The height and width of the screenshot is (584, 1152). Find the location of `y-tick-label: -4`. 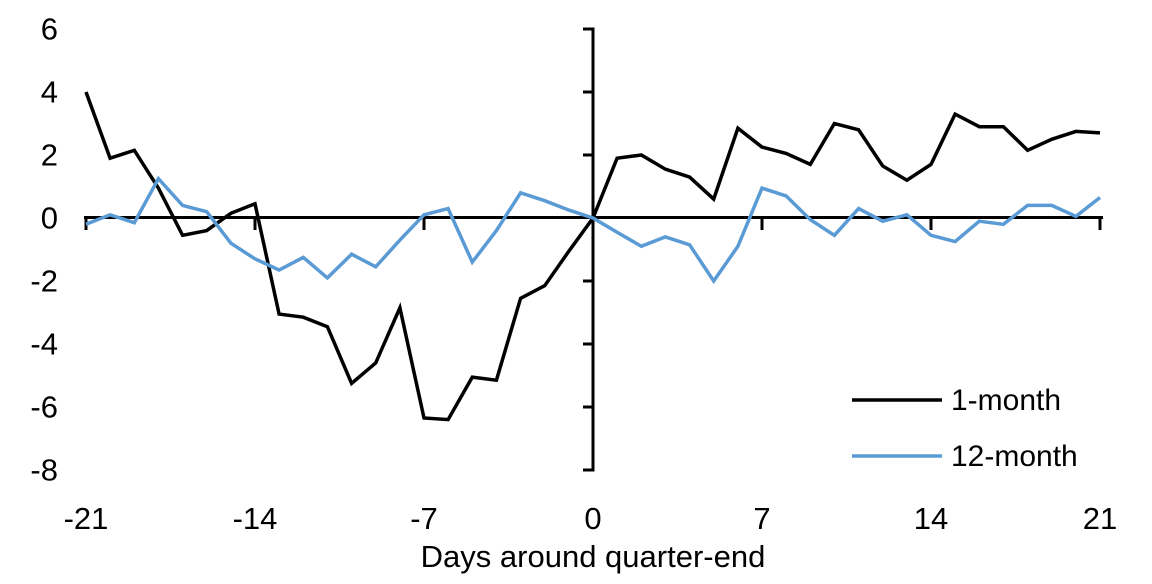

y-tick-label: -4 is located at coordinates (44, 344).